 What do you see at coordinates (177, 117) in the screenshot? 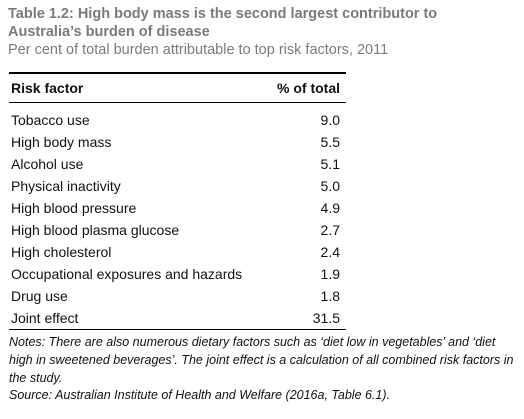
I see `table-row: Tobacco use 9.0` at bounding box center [177, 117].